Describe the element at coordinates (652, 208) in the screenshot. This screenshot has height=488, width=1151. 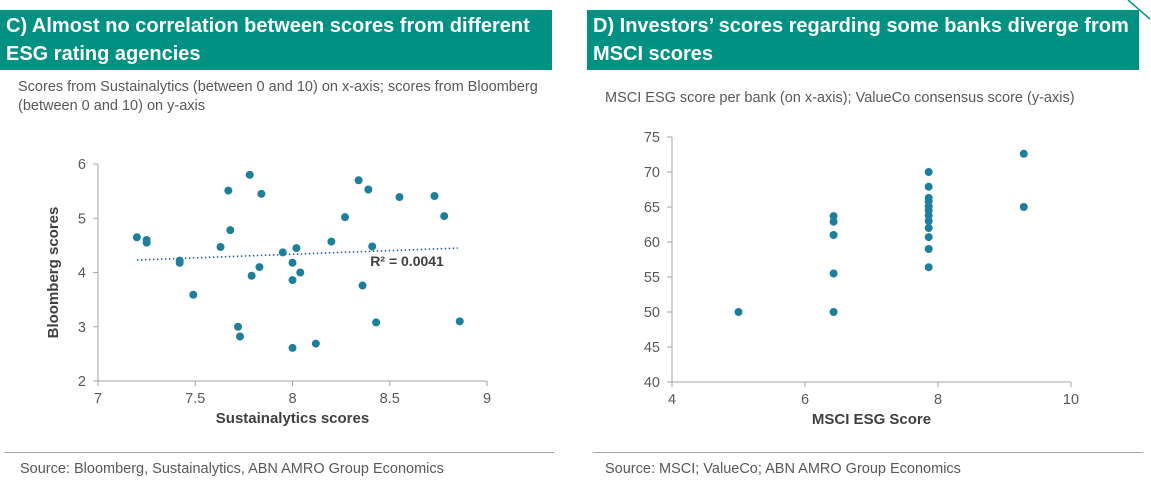
I see `y-tick-label: 65` at that location.